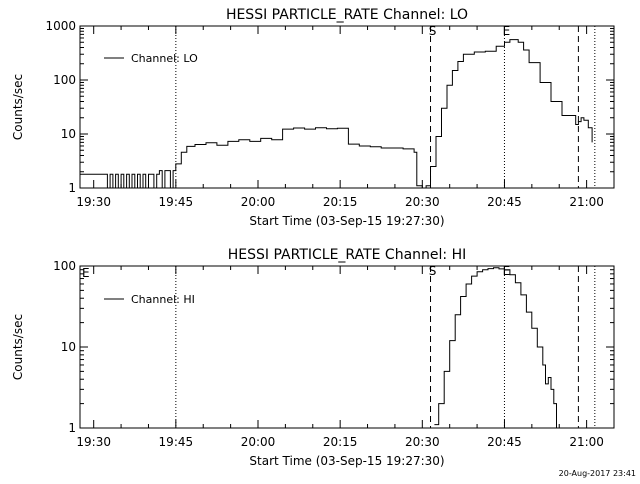 Image resolution: width=640 pixels, height=484 pixels. Describe the element at coordinates (86, 273) in the screenshot. I see `corner-label: E` at that location.